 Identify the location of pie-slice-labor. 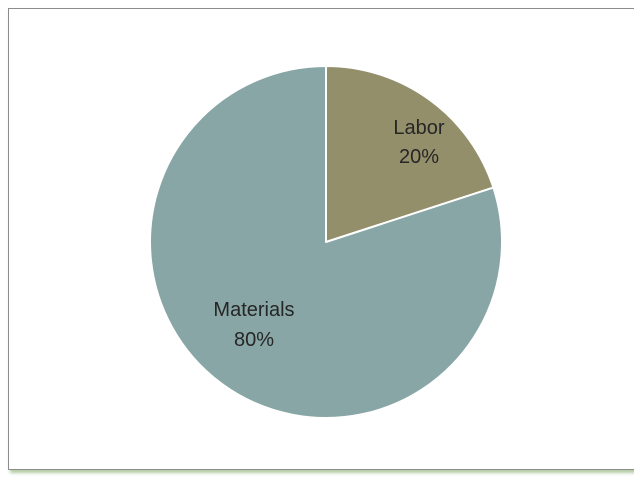
(410, 154).